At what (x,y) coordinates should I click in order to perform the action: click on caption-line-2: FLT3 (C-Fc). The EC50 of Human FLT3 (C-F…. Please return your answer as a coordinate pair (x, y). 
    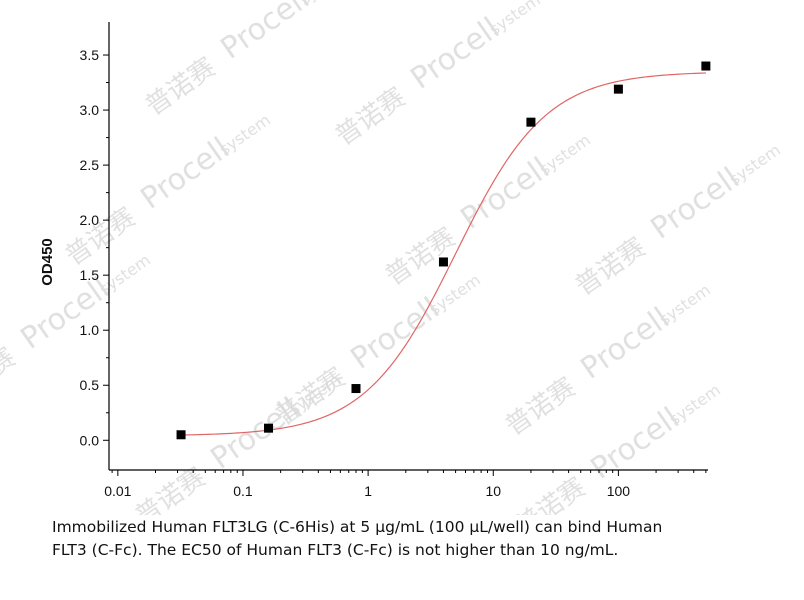
    Looking at the image, I should click on (335, 550).